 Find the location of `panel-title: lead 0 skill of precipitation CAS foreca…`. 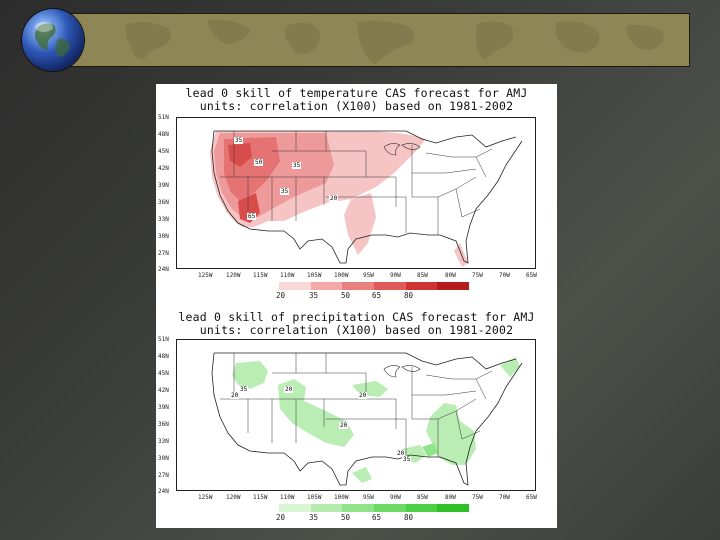

panel-title: lead 0 skill of precipitation CAS foreca… is located at coordinates (356, 317).